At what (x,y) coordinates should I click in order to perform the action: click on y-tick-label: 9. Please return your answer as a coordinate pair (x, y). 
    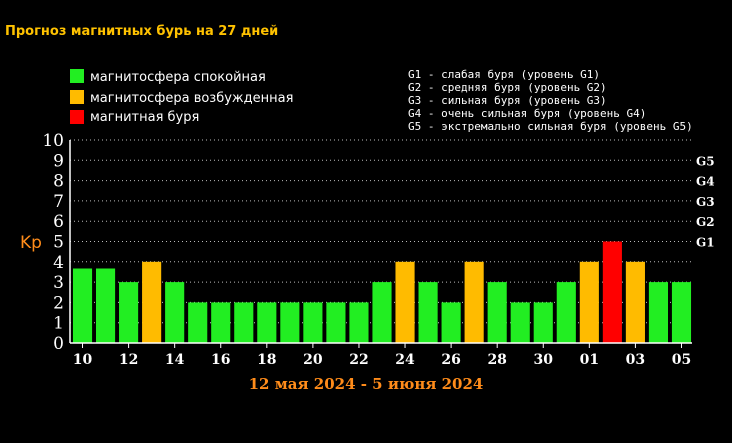
    Looking at the image, I should click on (58, 161).